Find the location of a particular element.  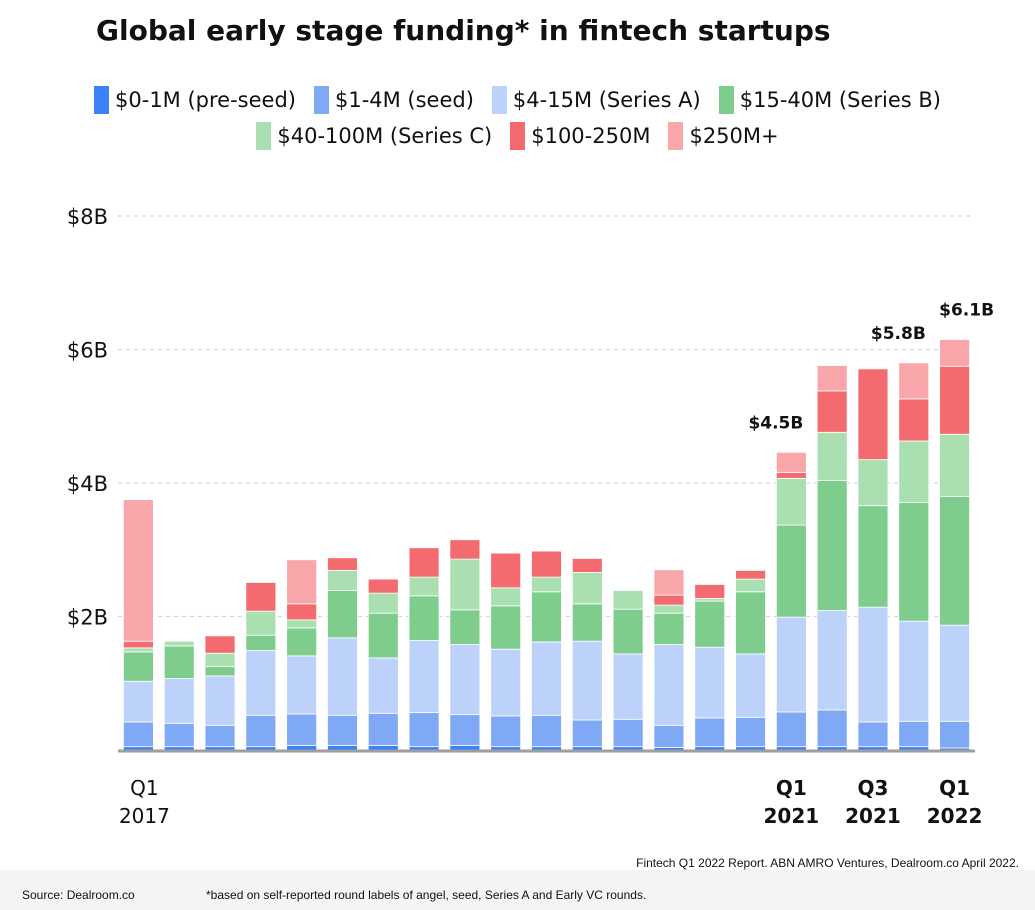

y-tick-label: $6B is located at coordinates (87, 351).